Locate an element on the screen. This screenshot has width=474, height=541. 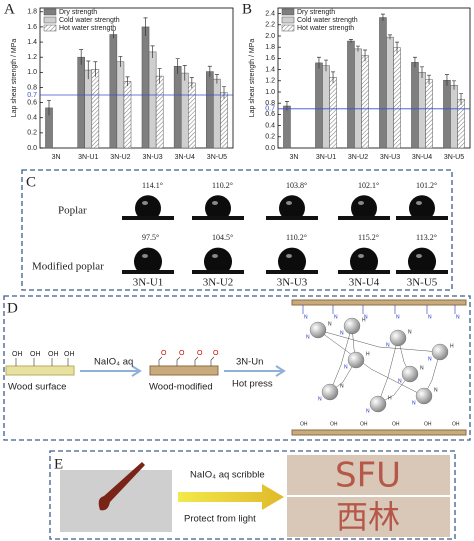
paper-photo is located at coordinates (116, 501).